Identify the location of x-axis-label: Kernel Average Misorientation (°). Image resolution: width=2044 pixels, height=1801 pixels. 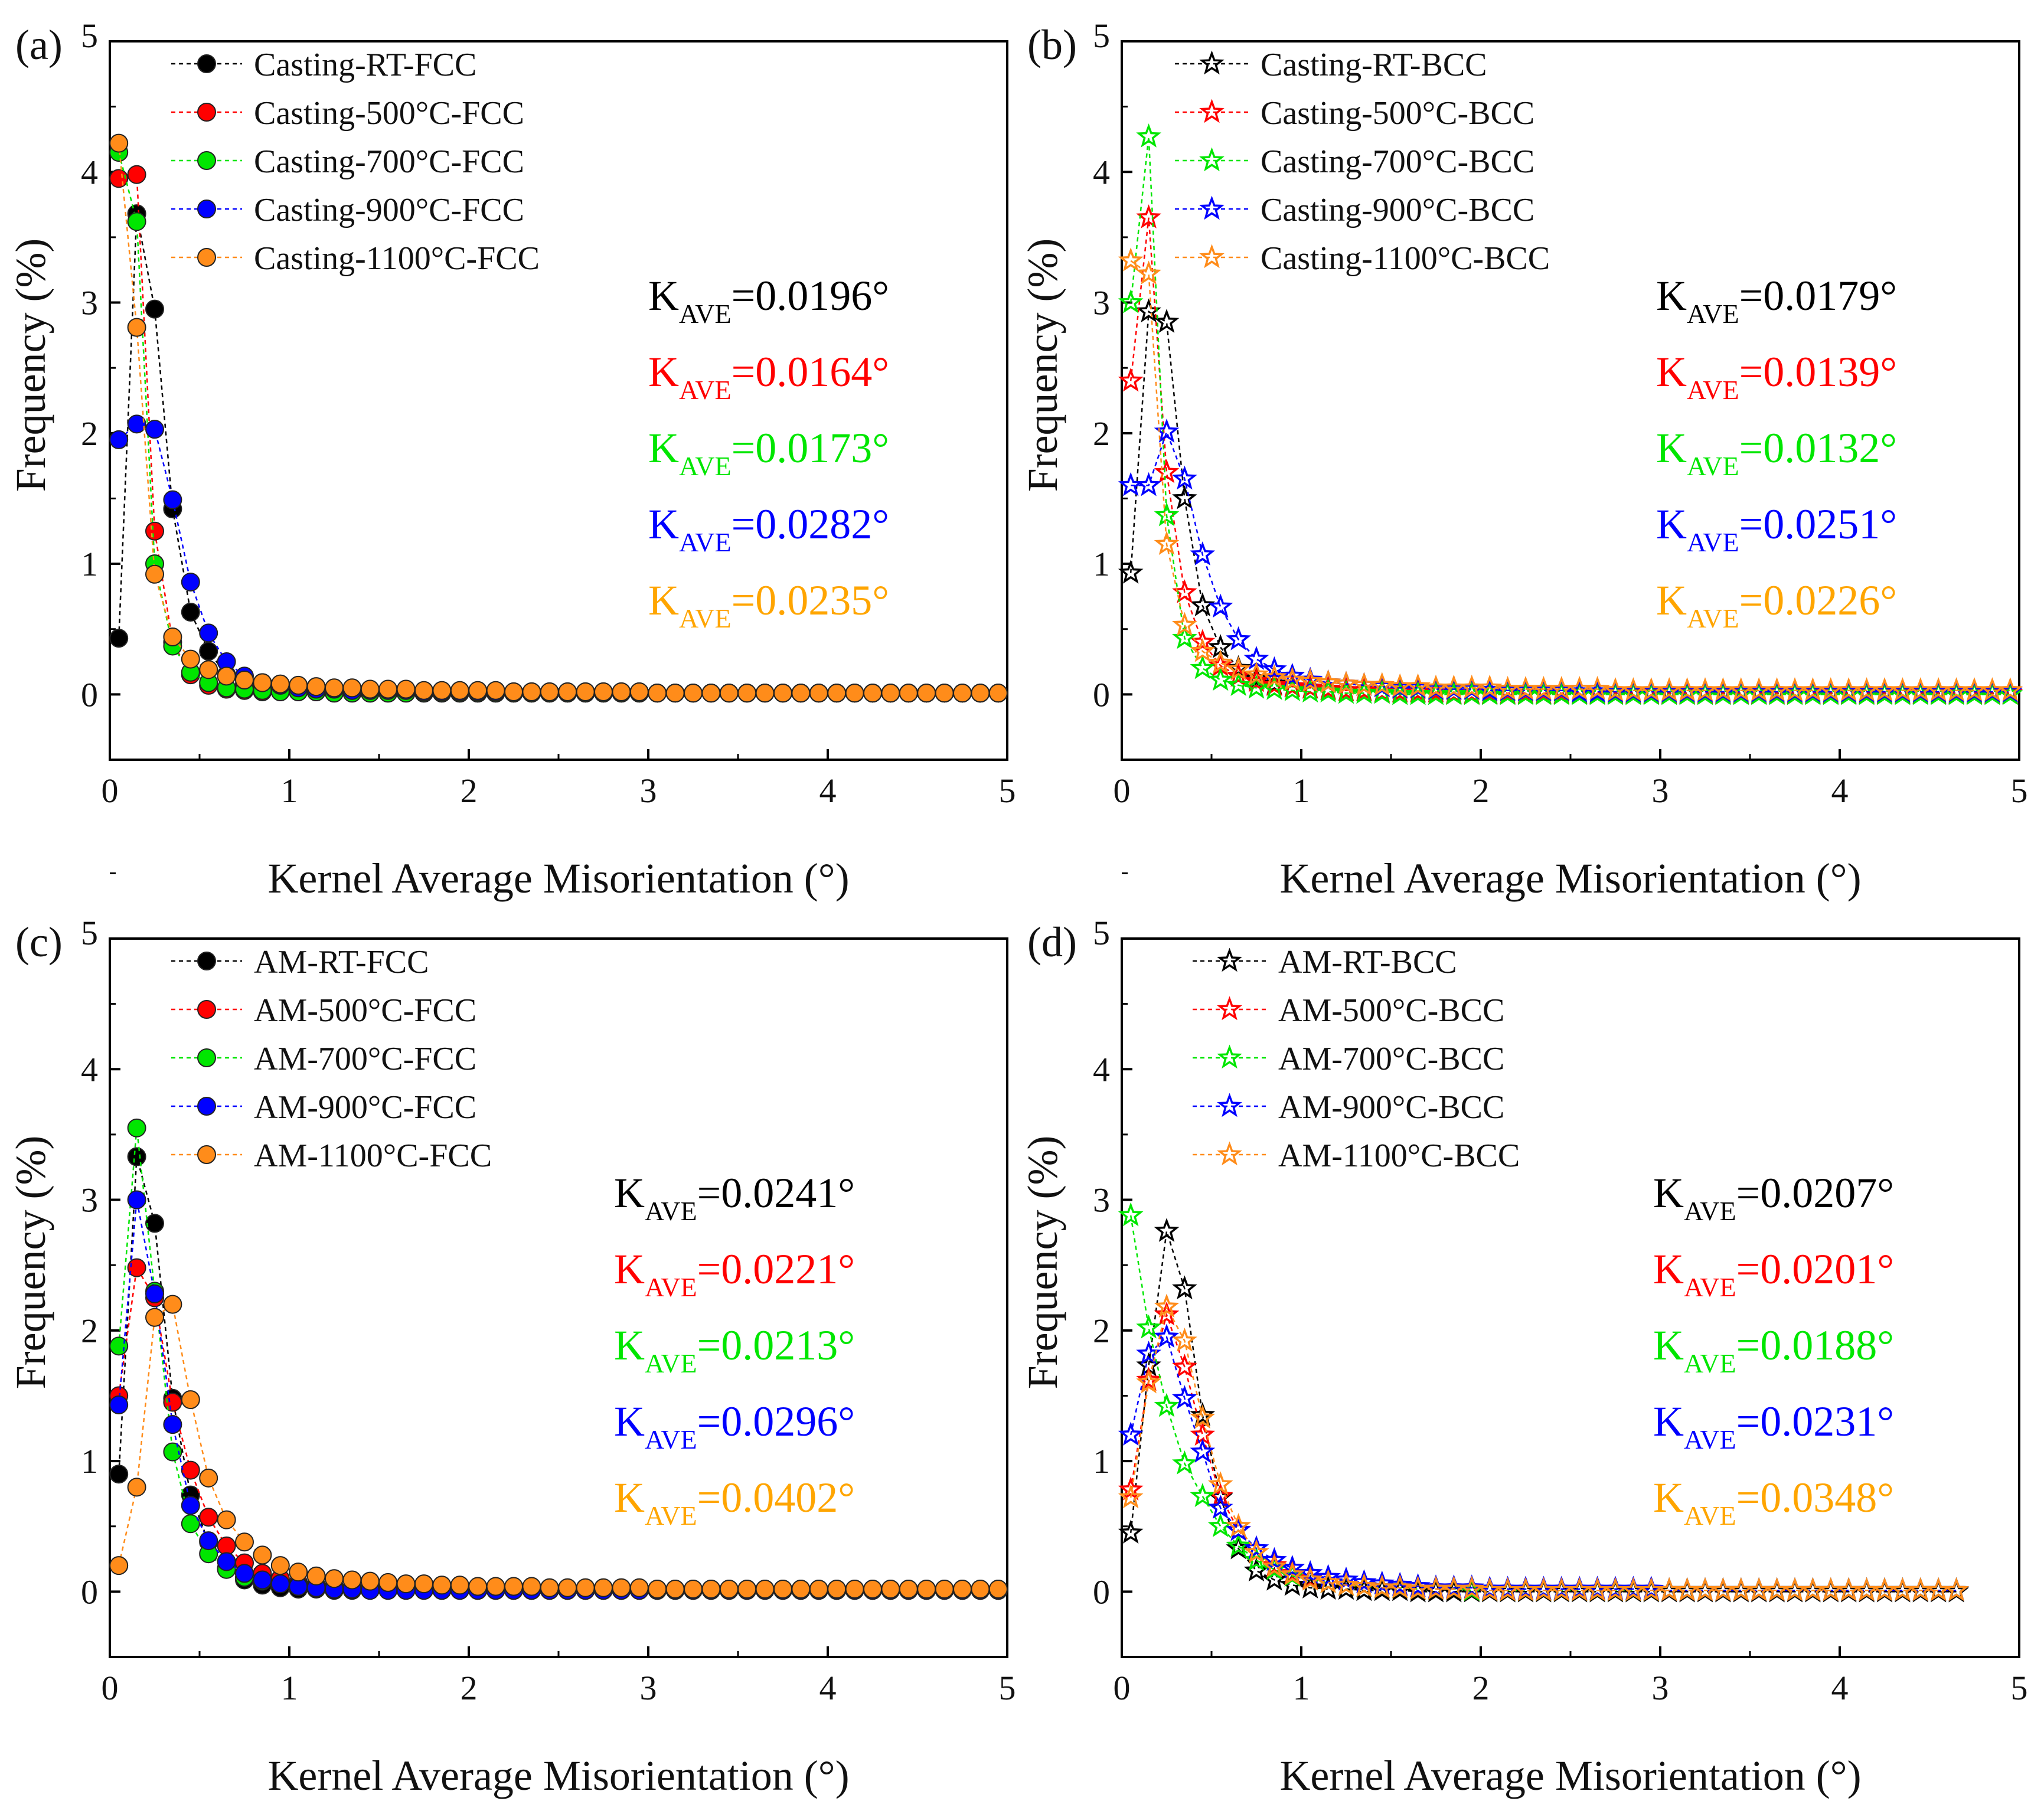
(1570, 1775).